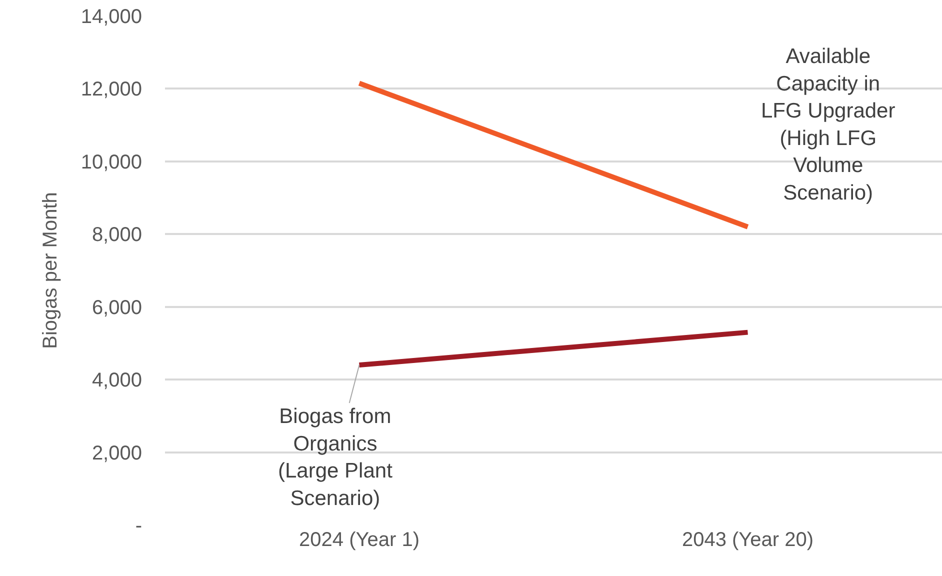  What do you see at coordinates (335, 457) in the screenshot?
I see `text: Biogas from Organics (Large Plant Scenario)` at bounding box center [335, 457].